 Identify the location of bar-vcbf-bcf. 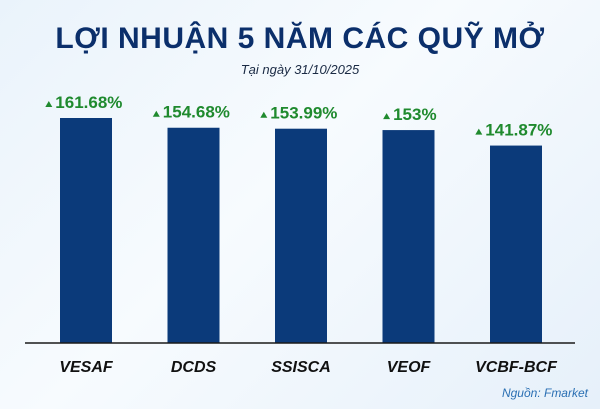
(516, 244).